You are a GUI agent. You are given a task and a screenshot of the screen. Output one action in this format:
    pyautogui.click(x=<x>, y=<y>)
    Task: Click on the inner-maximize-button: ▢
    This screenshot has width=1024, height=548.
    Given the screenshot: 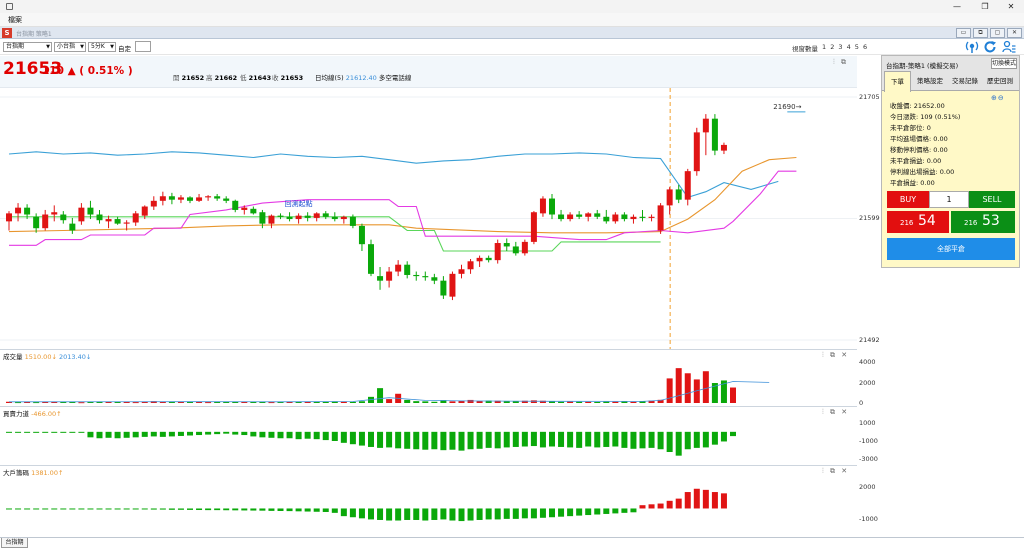 What is the action you would take?
    pyautogui.click(x=997, y=33)
    